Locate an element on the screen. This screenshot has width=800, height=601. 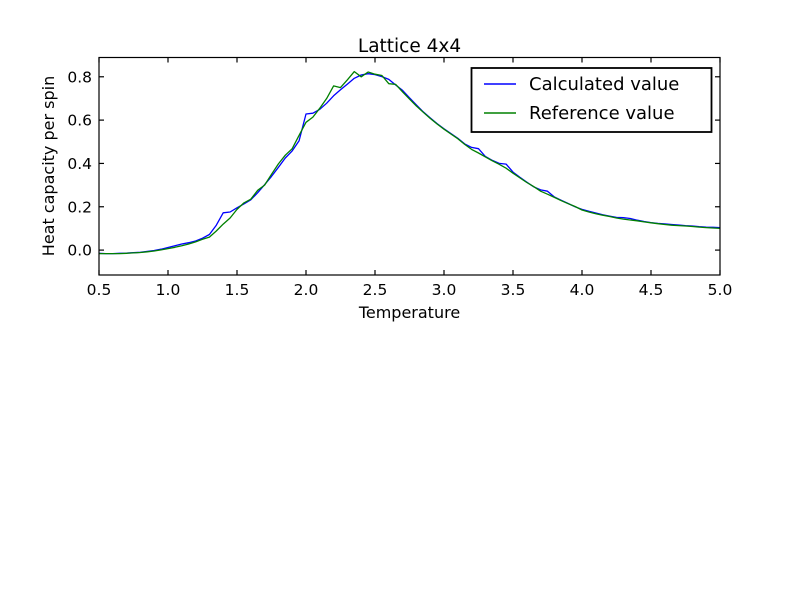
x-tick-label: 5.0 is located at coordinates (720, 290).